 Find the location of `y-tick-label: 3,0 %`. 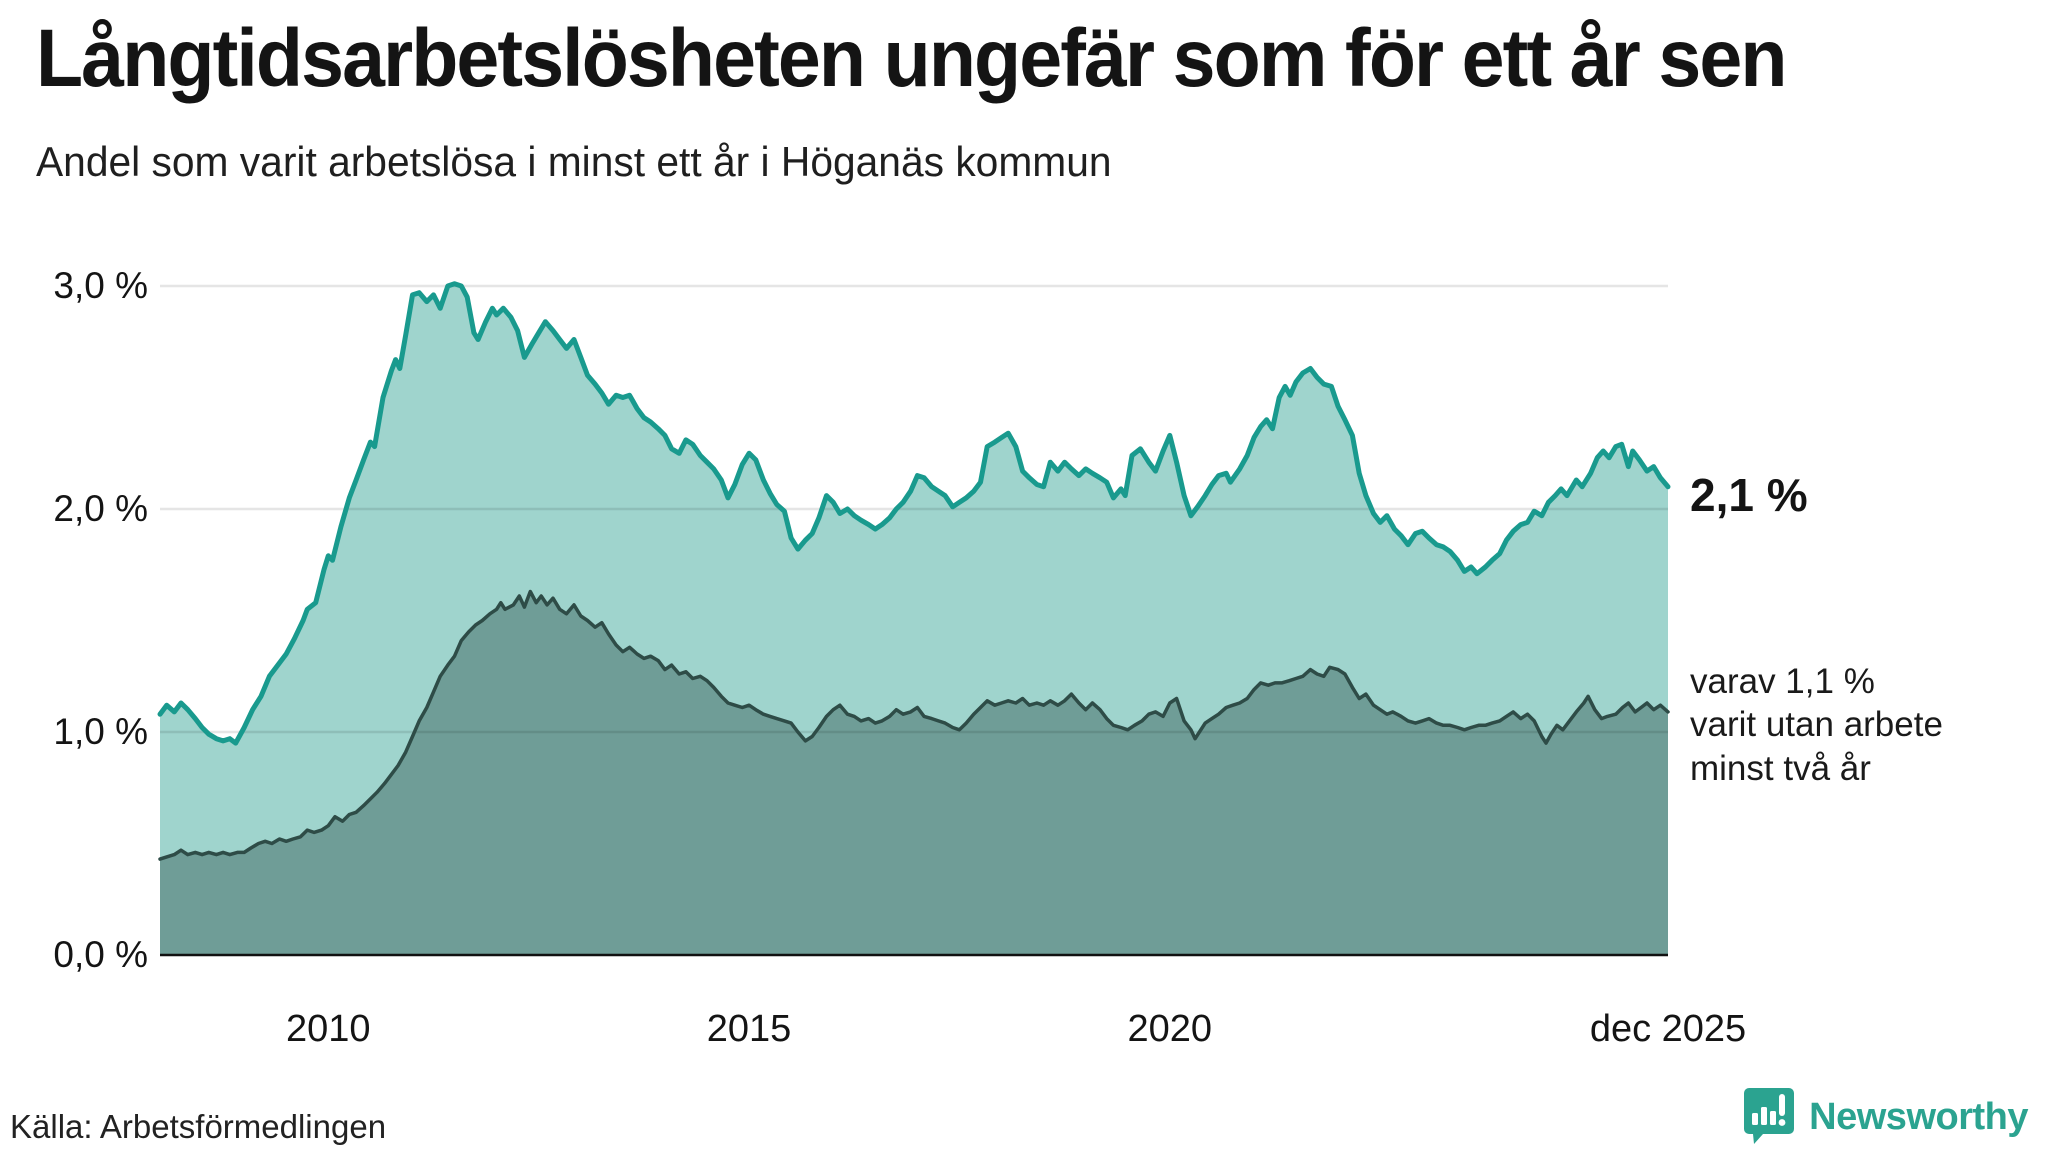

y-tick-label: 3,0 % is located at coordinates (100, 285).